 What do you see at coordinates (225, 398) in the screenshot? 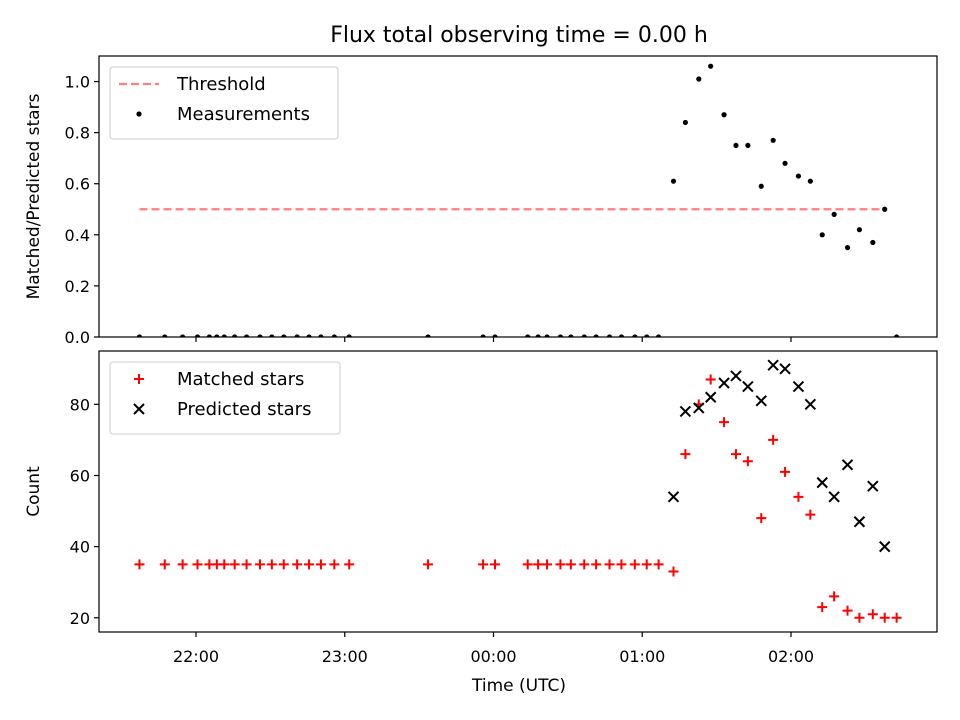
I see `legend-box` at bounding box center [225, 398].